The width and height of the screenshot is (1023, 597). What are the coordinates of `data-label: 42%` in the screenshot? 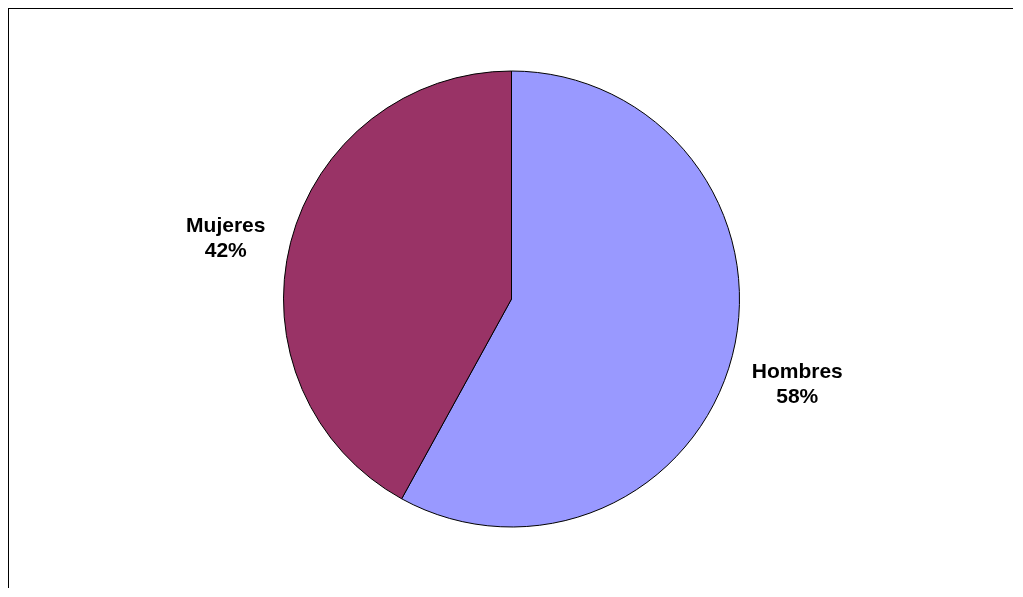 It's located at (226, 249).